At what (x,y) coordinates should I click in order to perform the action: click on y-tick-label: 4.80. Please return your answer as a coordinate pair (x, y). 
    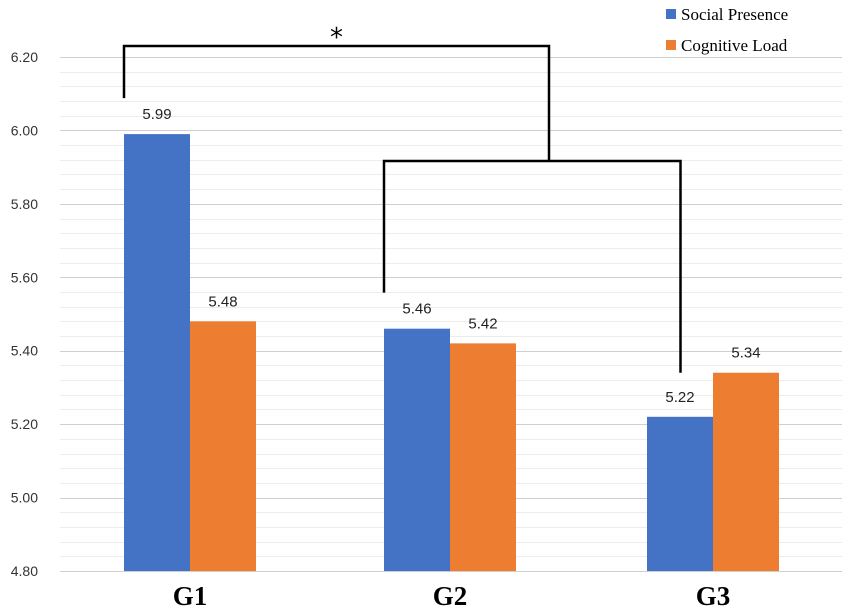
    Looking at the image, I should click on (24, 571).